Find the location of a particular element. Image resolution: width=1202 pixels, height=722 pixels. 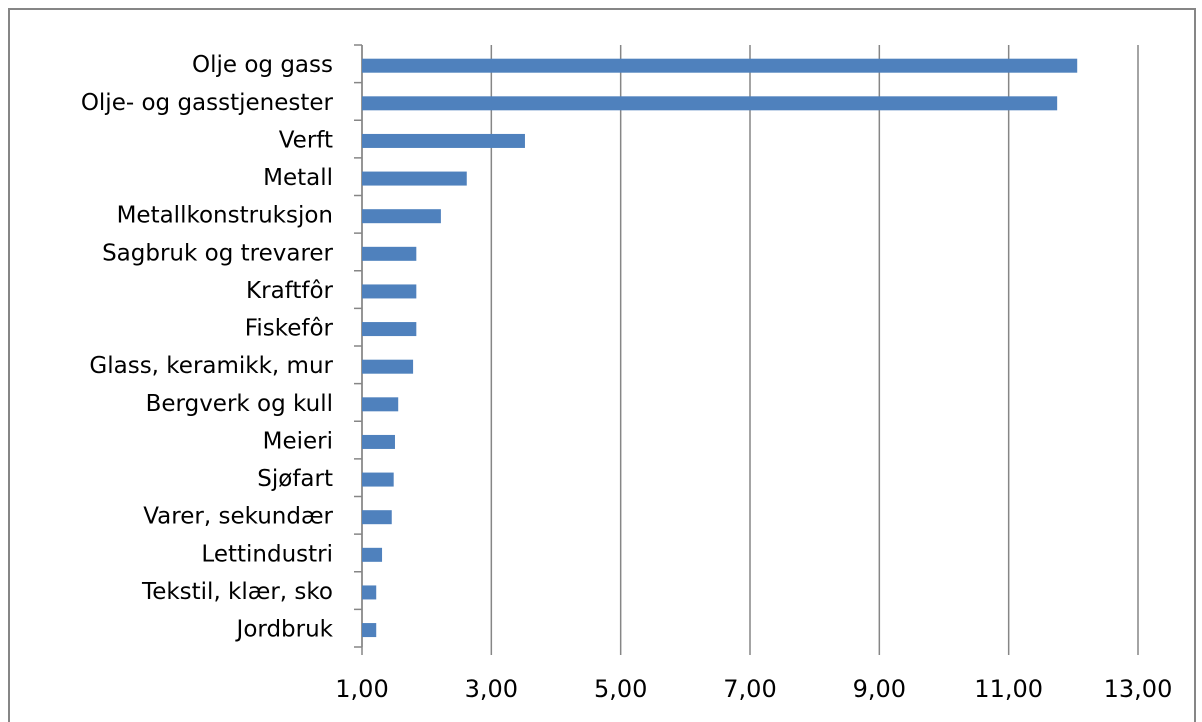

y-tick-label: Jordbruk is located at coordinates (284, 630).